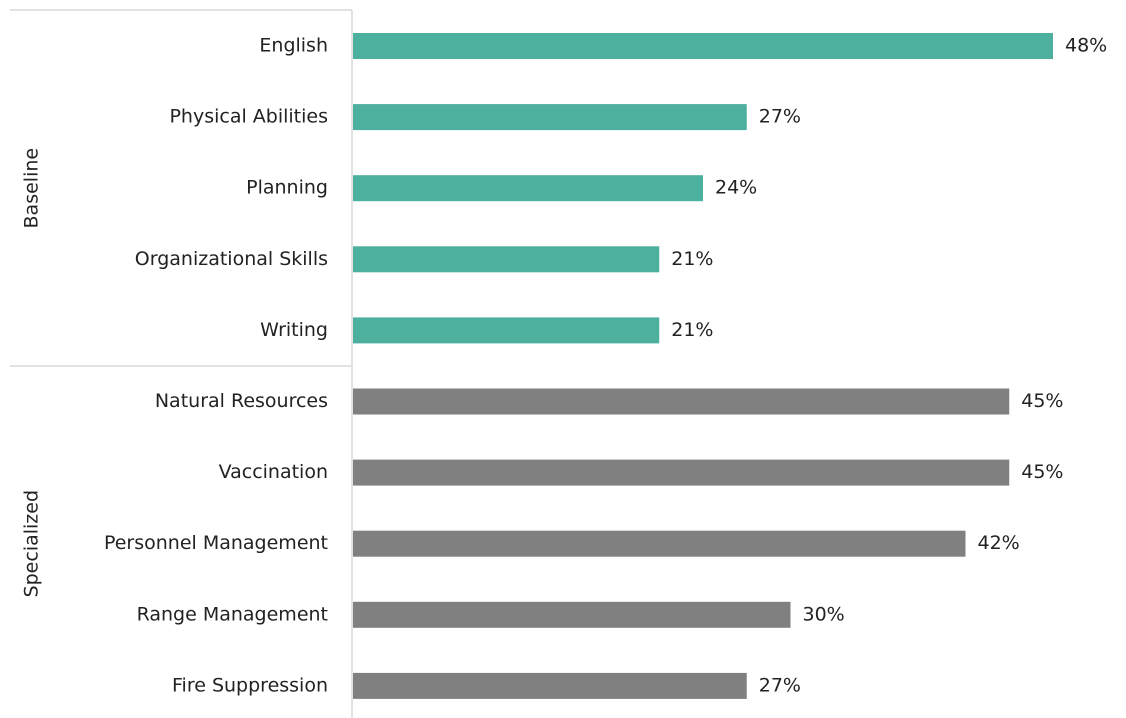 The height and width of the screenshot is (718, 1126). I want to click on group-label: Baseline, so click(32, 188).